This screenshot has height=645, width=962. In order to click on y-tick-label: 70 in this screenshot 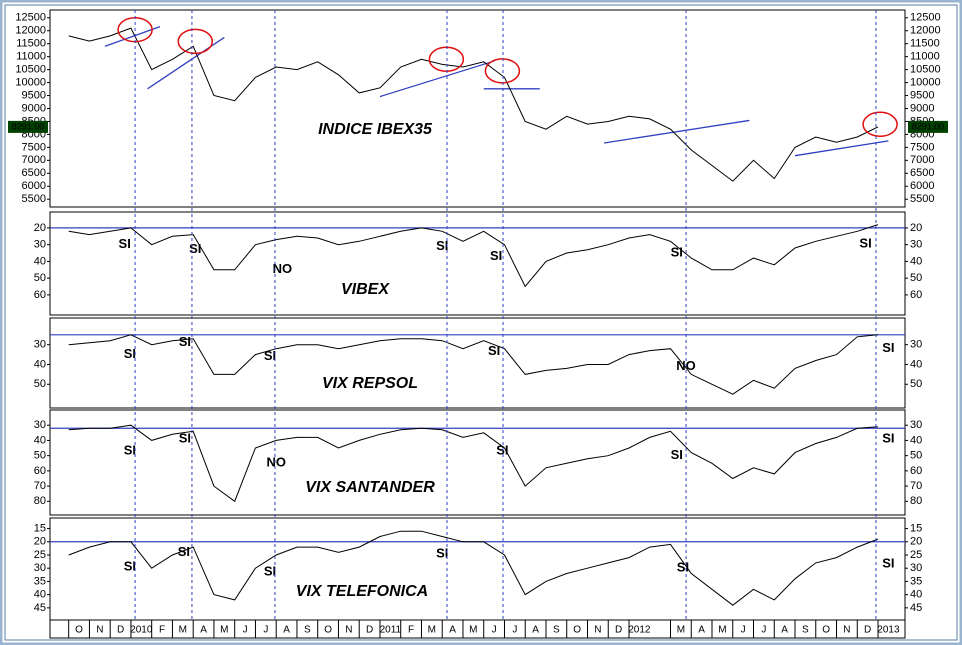, I will do `click(40, 486)`.